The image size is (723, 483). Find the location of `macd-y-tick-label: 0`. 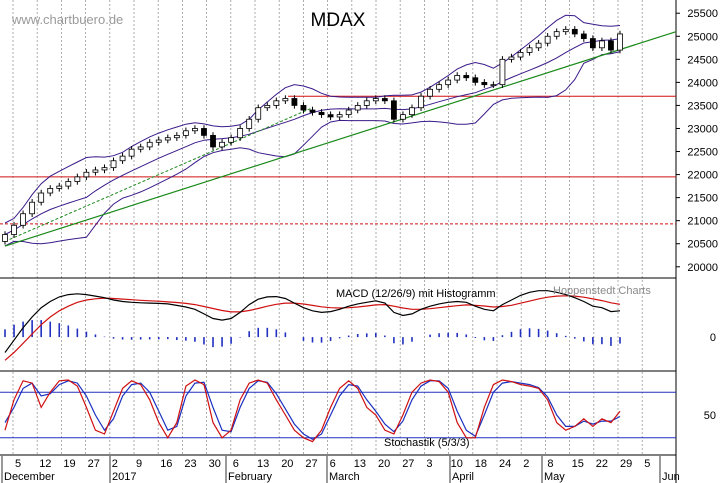

macd-y-tick-label: 0 is located at coordinates (713, 338).